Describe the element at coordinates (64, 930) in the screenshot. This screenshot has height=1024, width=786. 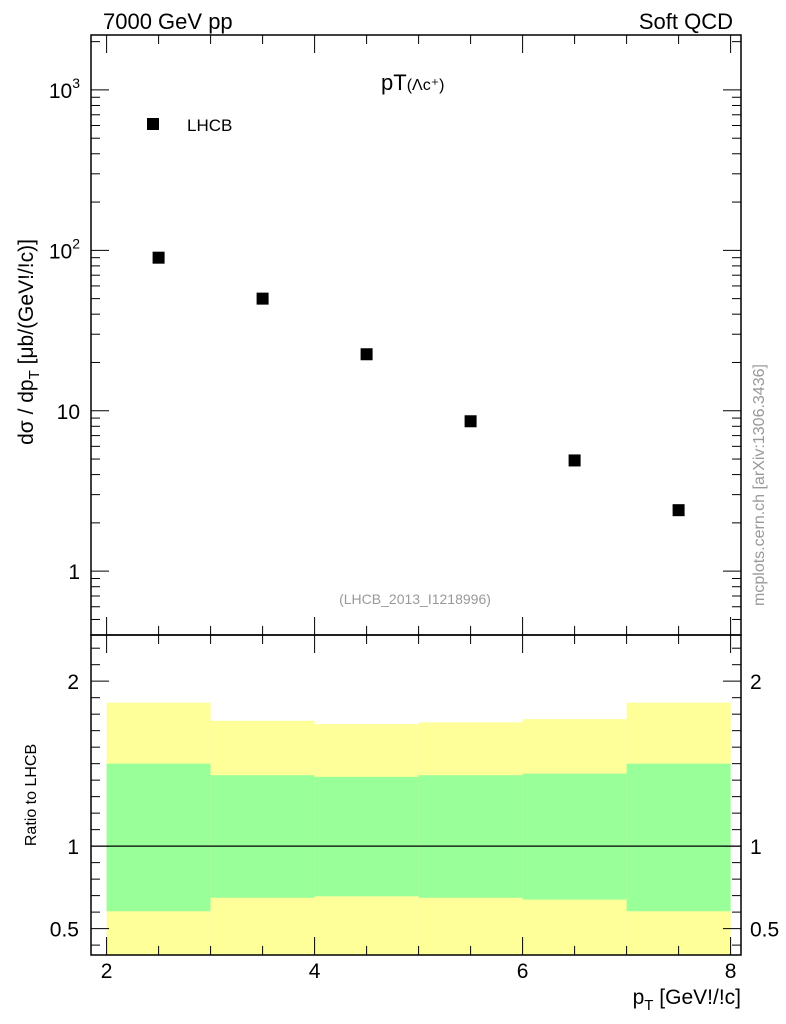
I see `ratio-y-tick-label-left: 0.5` at that location.